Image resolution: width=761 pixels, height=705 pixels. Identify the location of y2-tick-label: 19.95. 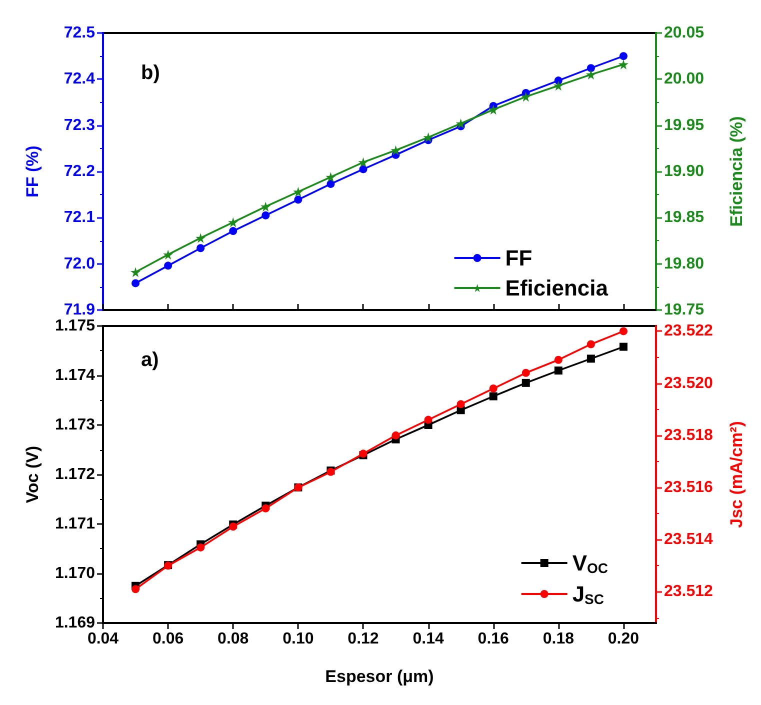
(684, 125).